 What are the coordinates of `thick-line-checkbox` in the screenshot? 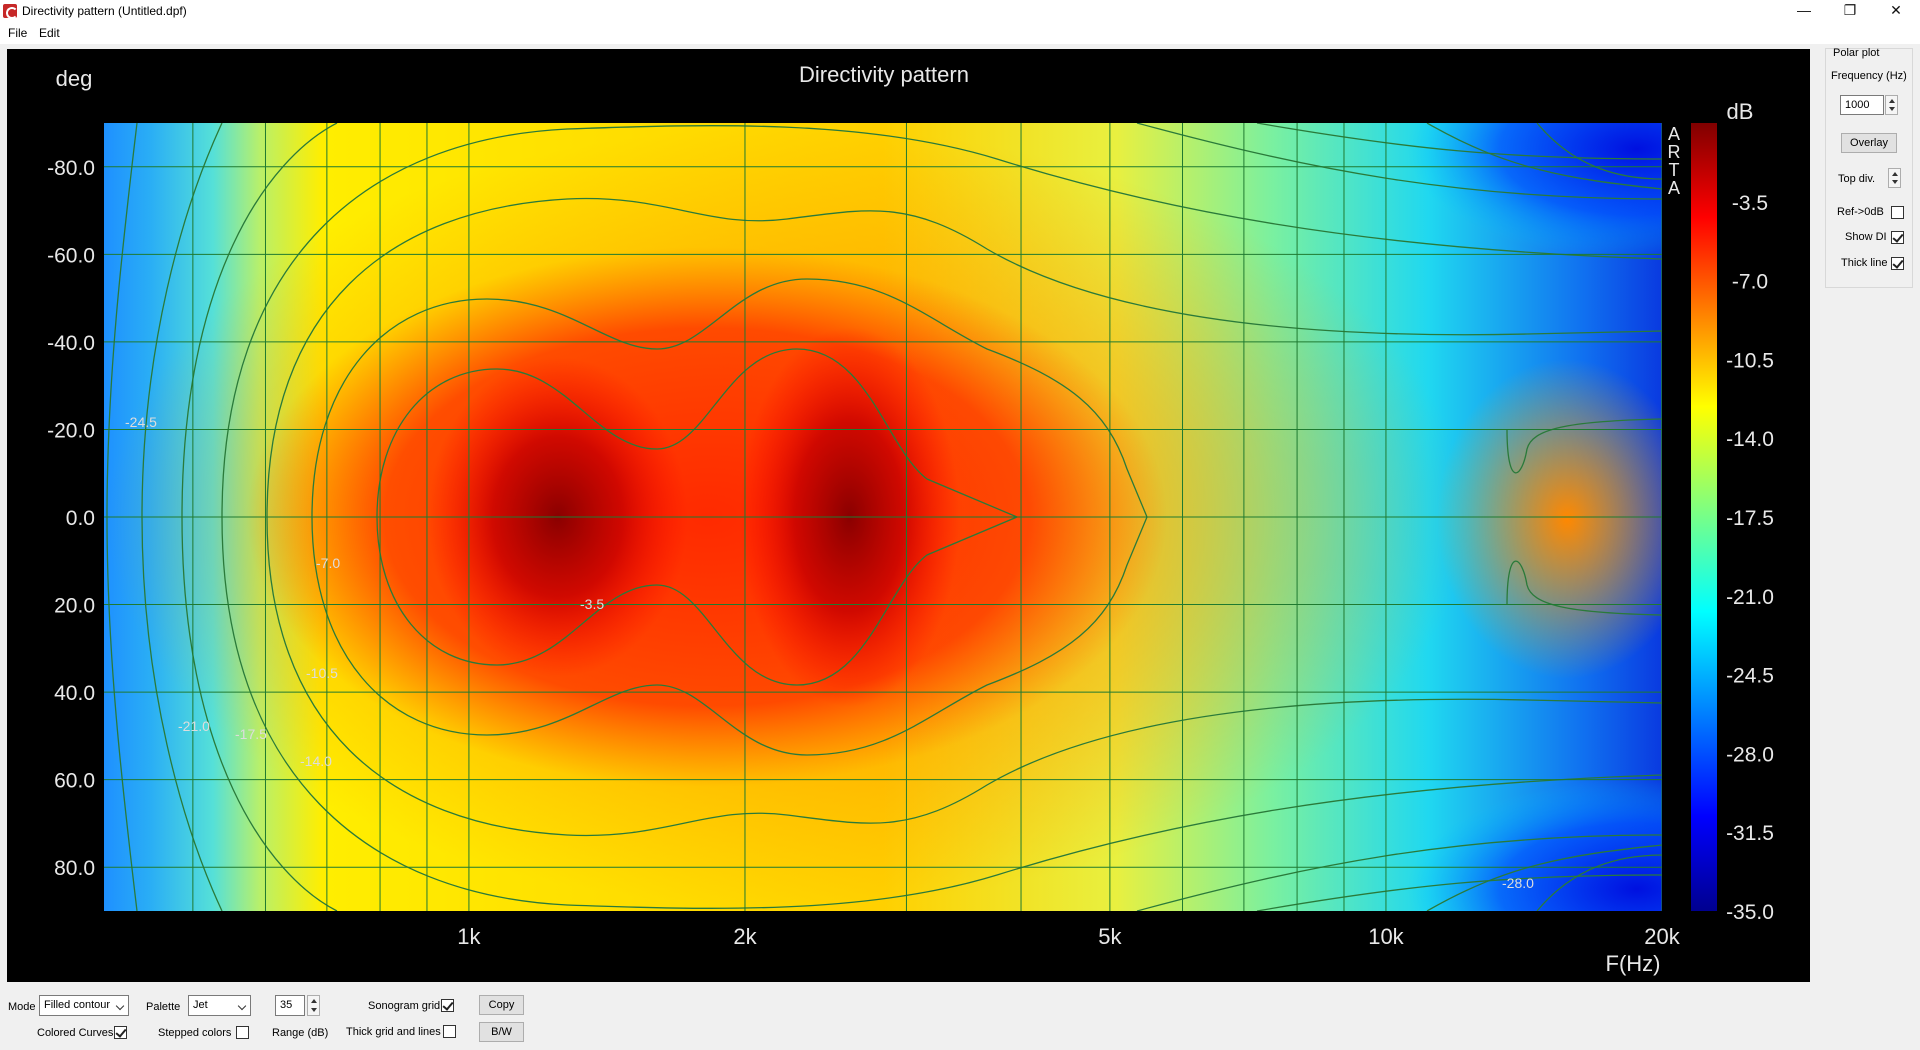 It's located at (1897, 263).